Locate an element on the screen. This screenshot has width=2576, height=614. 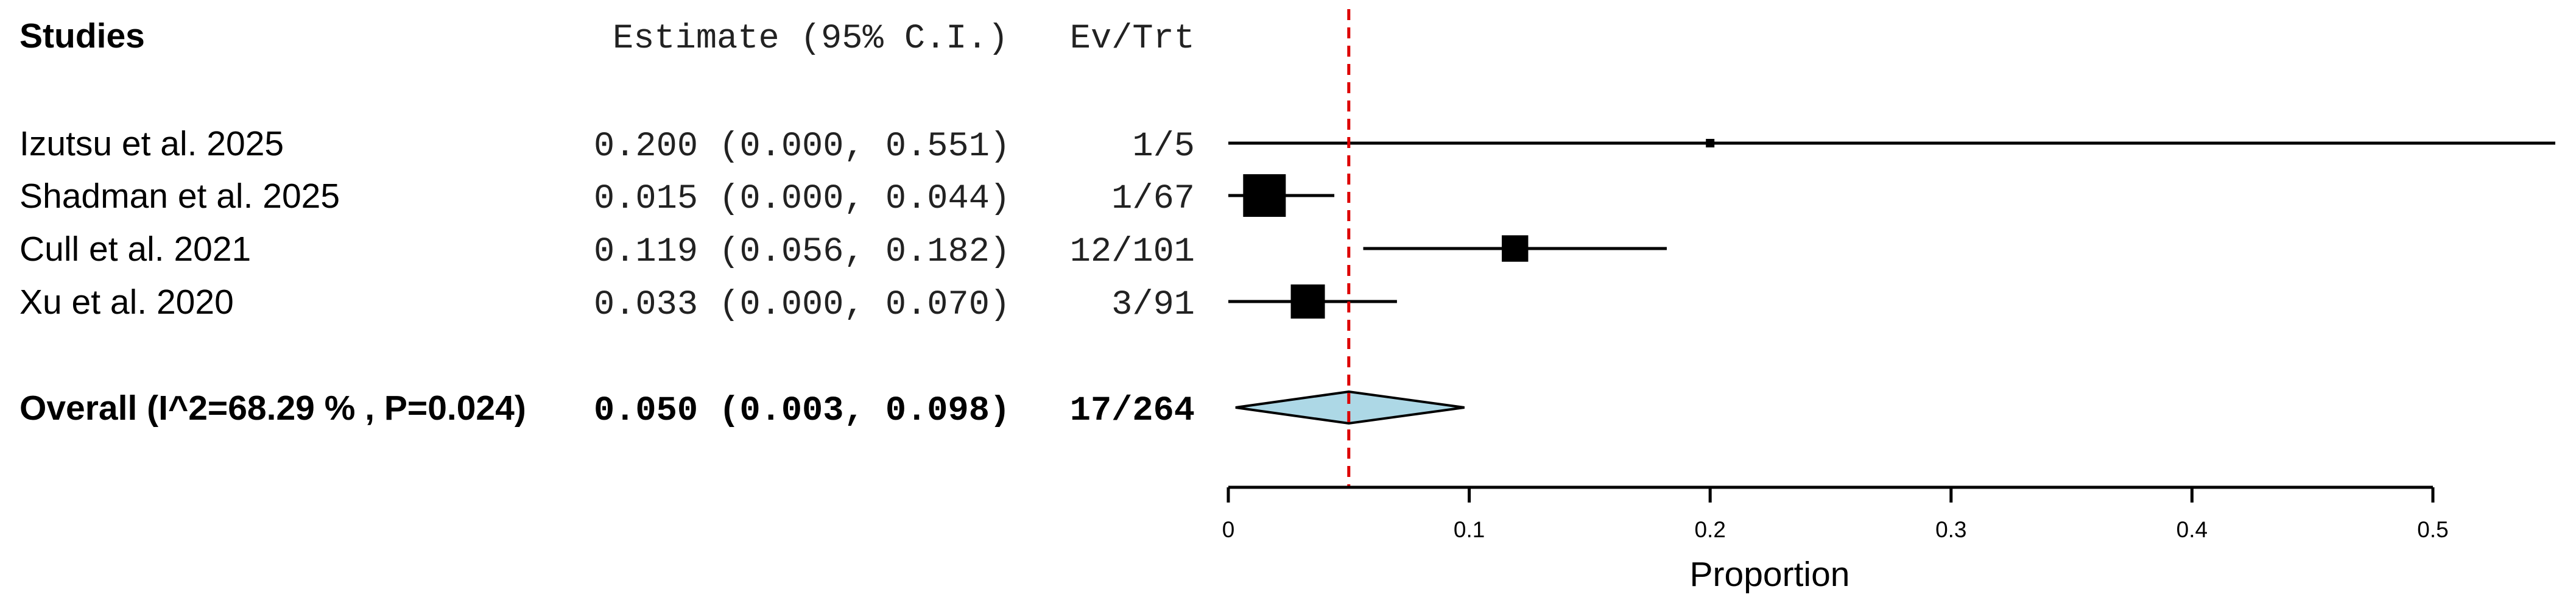
study-estimate-text: 0.015 (0.000, 0.044) is located at coordinates (802, 199).